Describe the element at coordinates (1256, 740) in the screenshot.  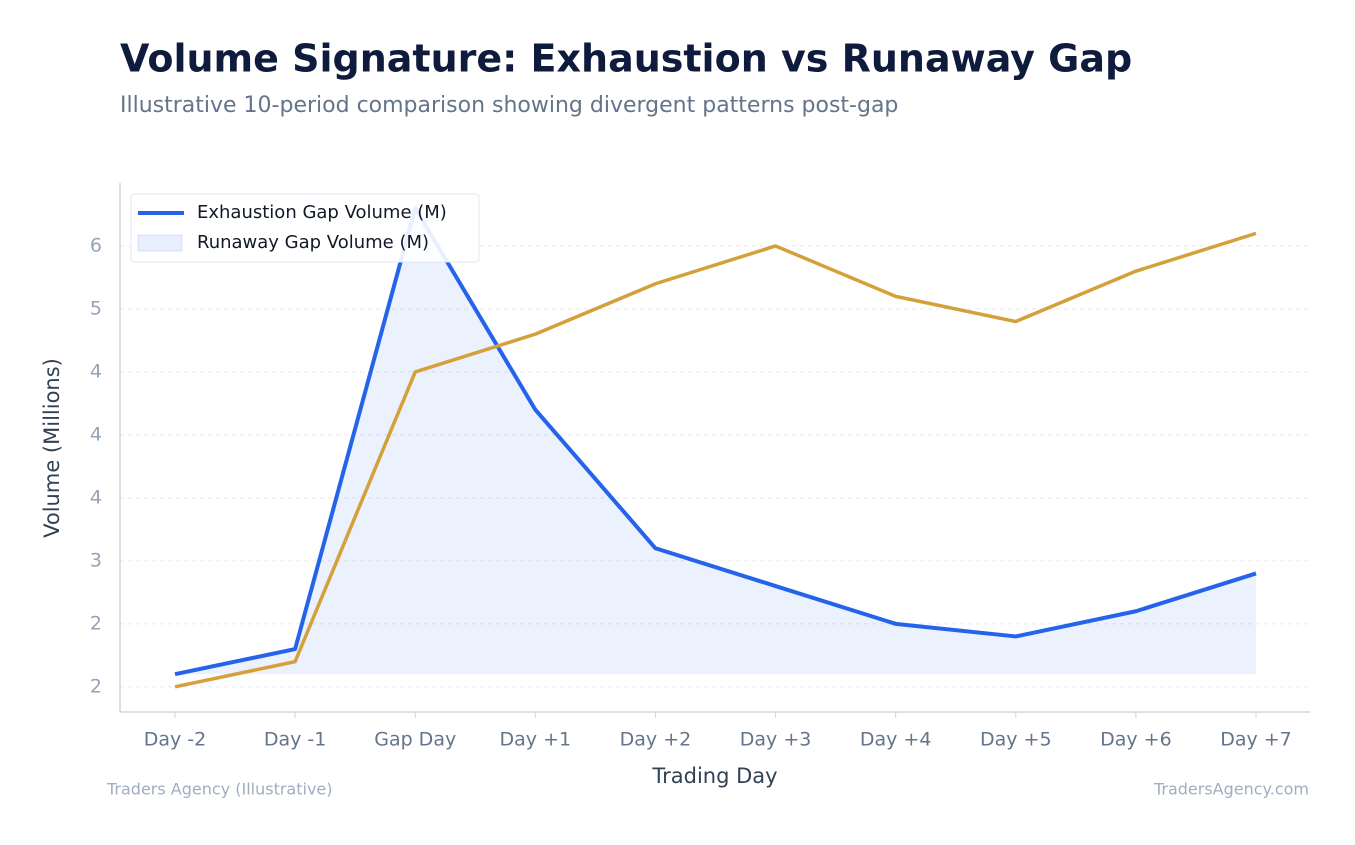
I see `x-tick-label: Day +7` at that location.